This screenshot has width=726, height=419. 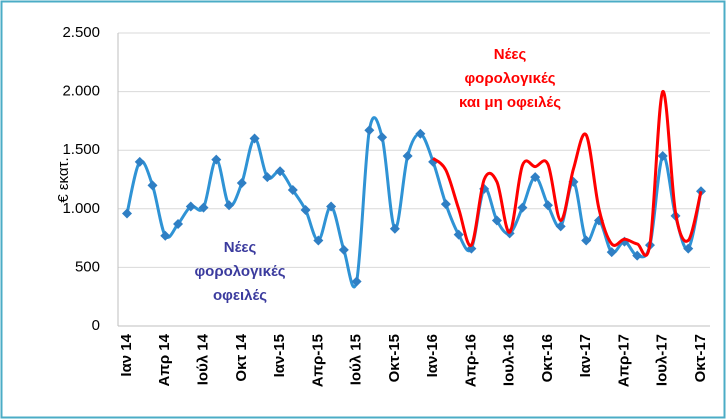 I want to click on annotation: και μη οφειλές, so click(x=510, y=102).